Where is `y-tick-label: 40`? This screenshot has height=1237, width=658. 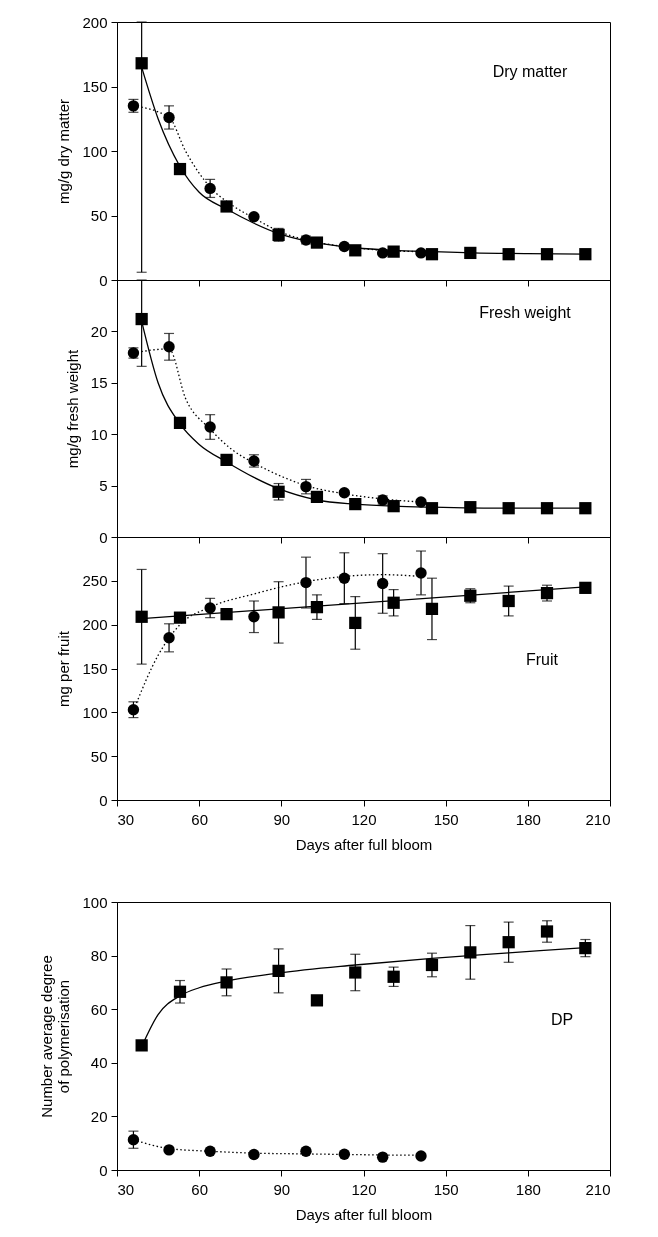 y-tick-label: 40 is located at coordinates (99, 1063).